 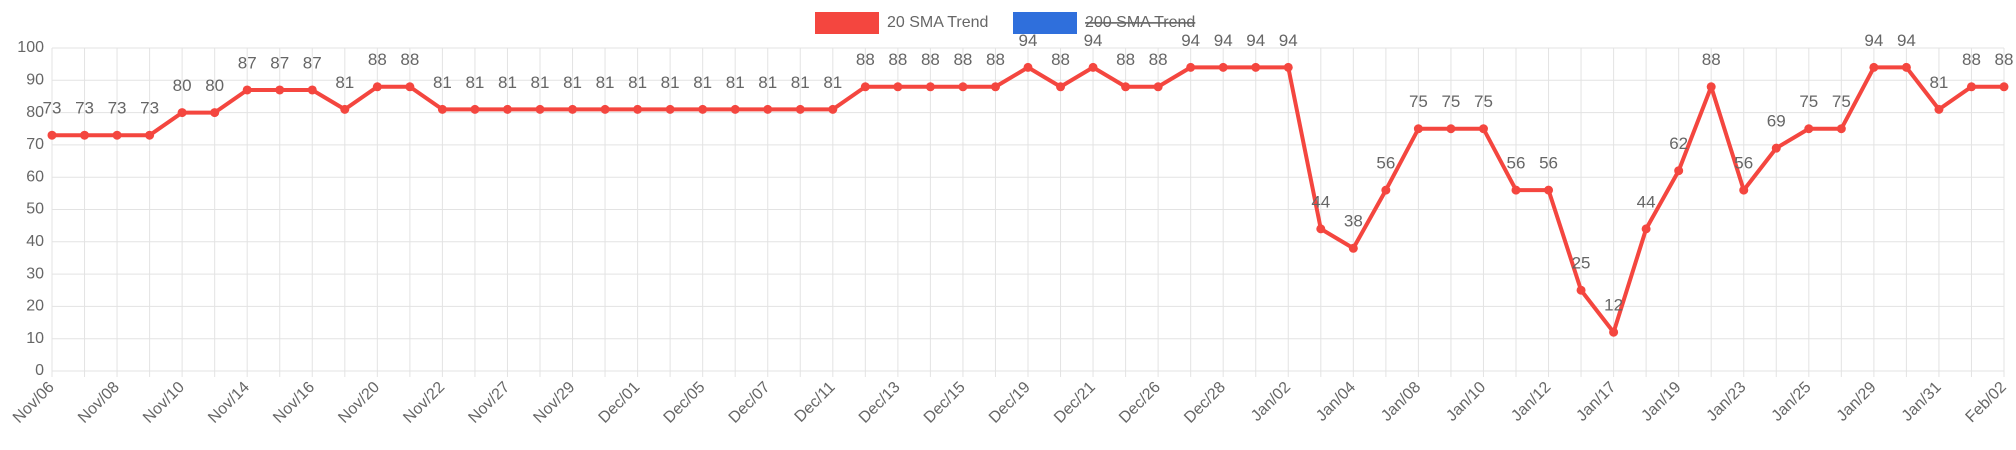 What do you see at coordinates (1613, 305) in the screenshot?
I see `data-label: 12` at bounding box center [1613, 305].